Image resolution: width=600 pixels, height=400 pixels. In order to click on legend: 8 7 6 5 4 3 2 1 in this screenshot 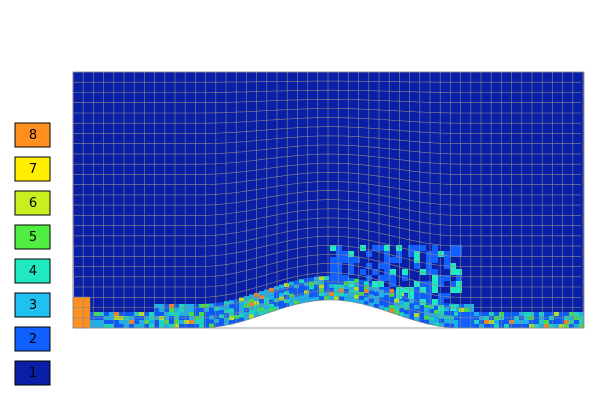, I will do `click(32, 254)`.